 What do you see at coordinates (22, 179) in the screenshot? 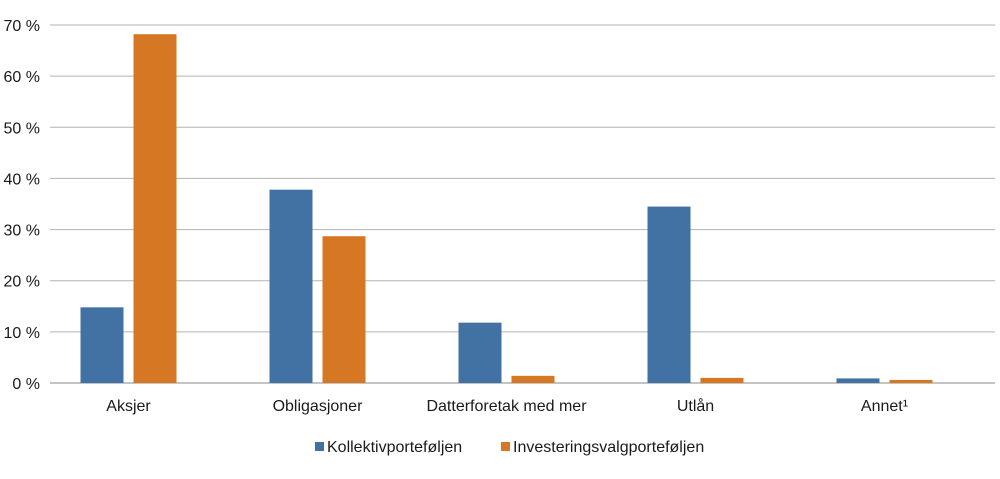
I see `y-tick-label: 40 %` at bounding box center [22, 179].